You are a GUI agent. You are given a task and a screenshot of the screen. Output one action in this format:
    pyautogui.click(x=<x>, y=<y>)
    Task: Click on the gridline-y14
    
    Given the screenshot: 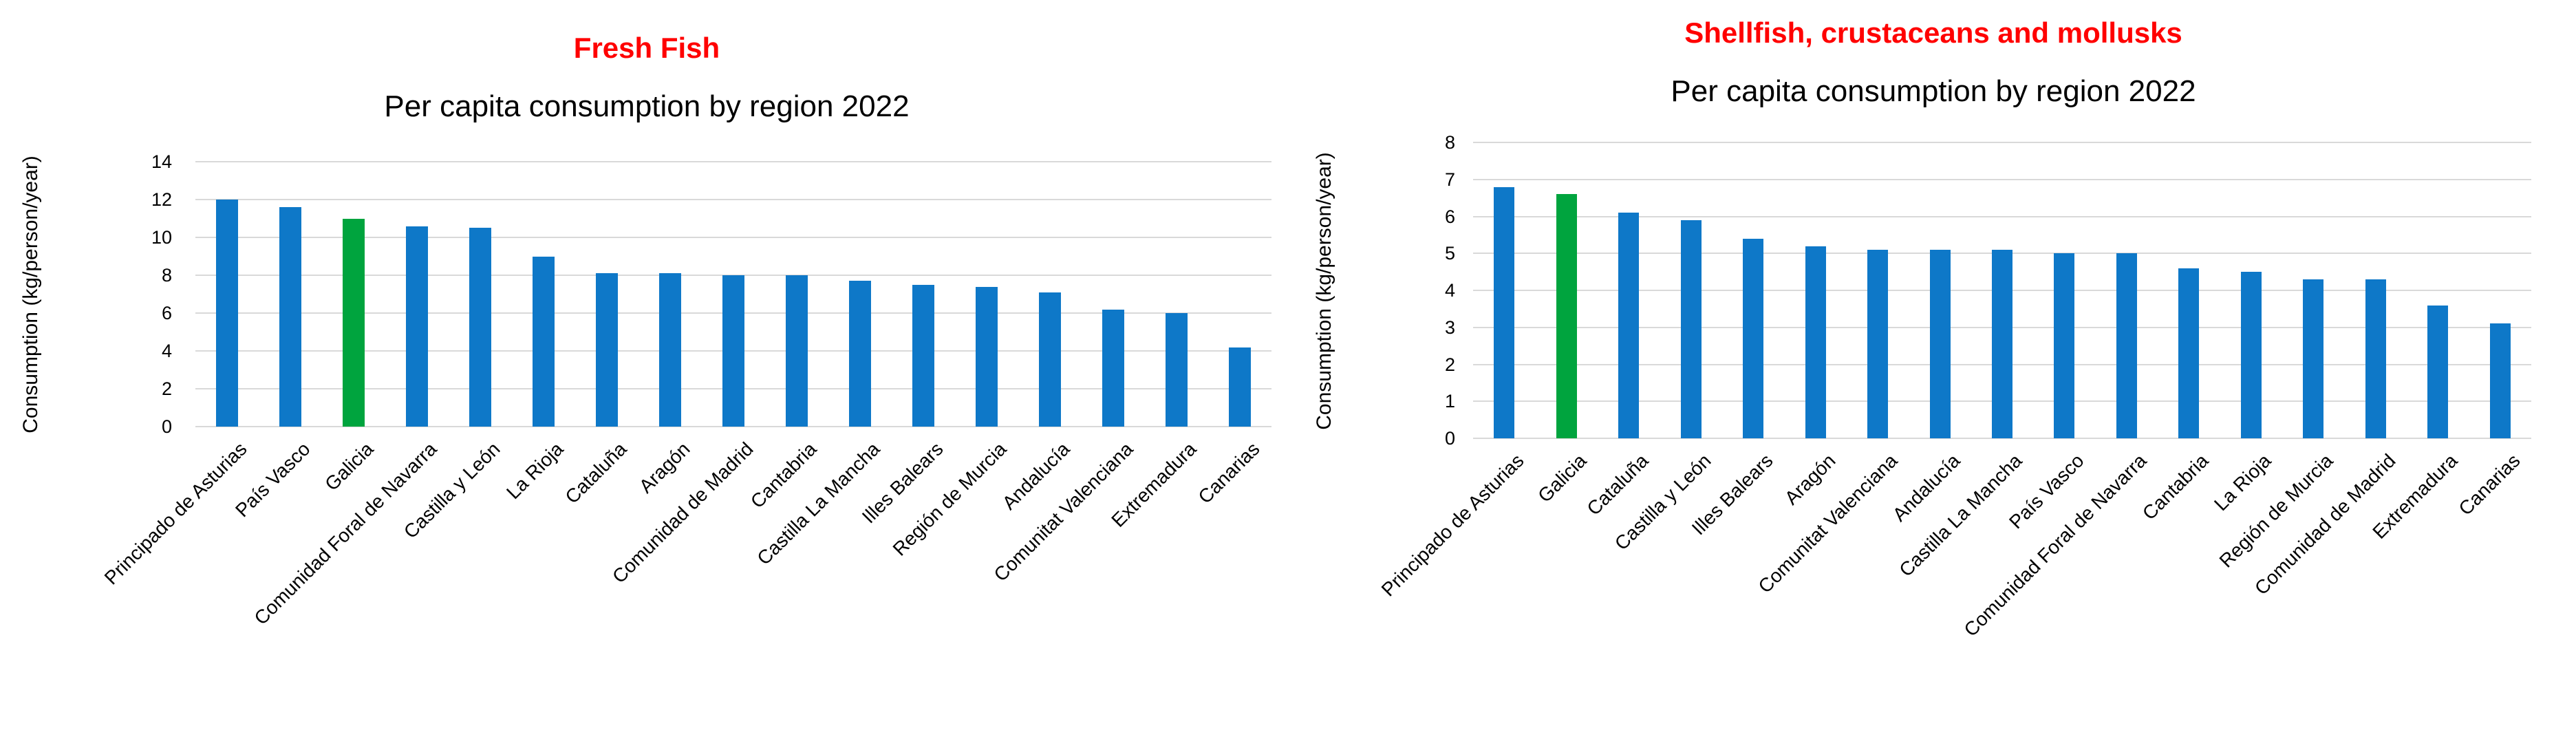 What is the action you would take?
    pyautogui.click(x=733, y=161)
    